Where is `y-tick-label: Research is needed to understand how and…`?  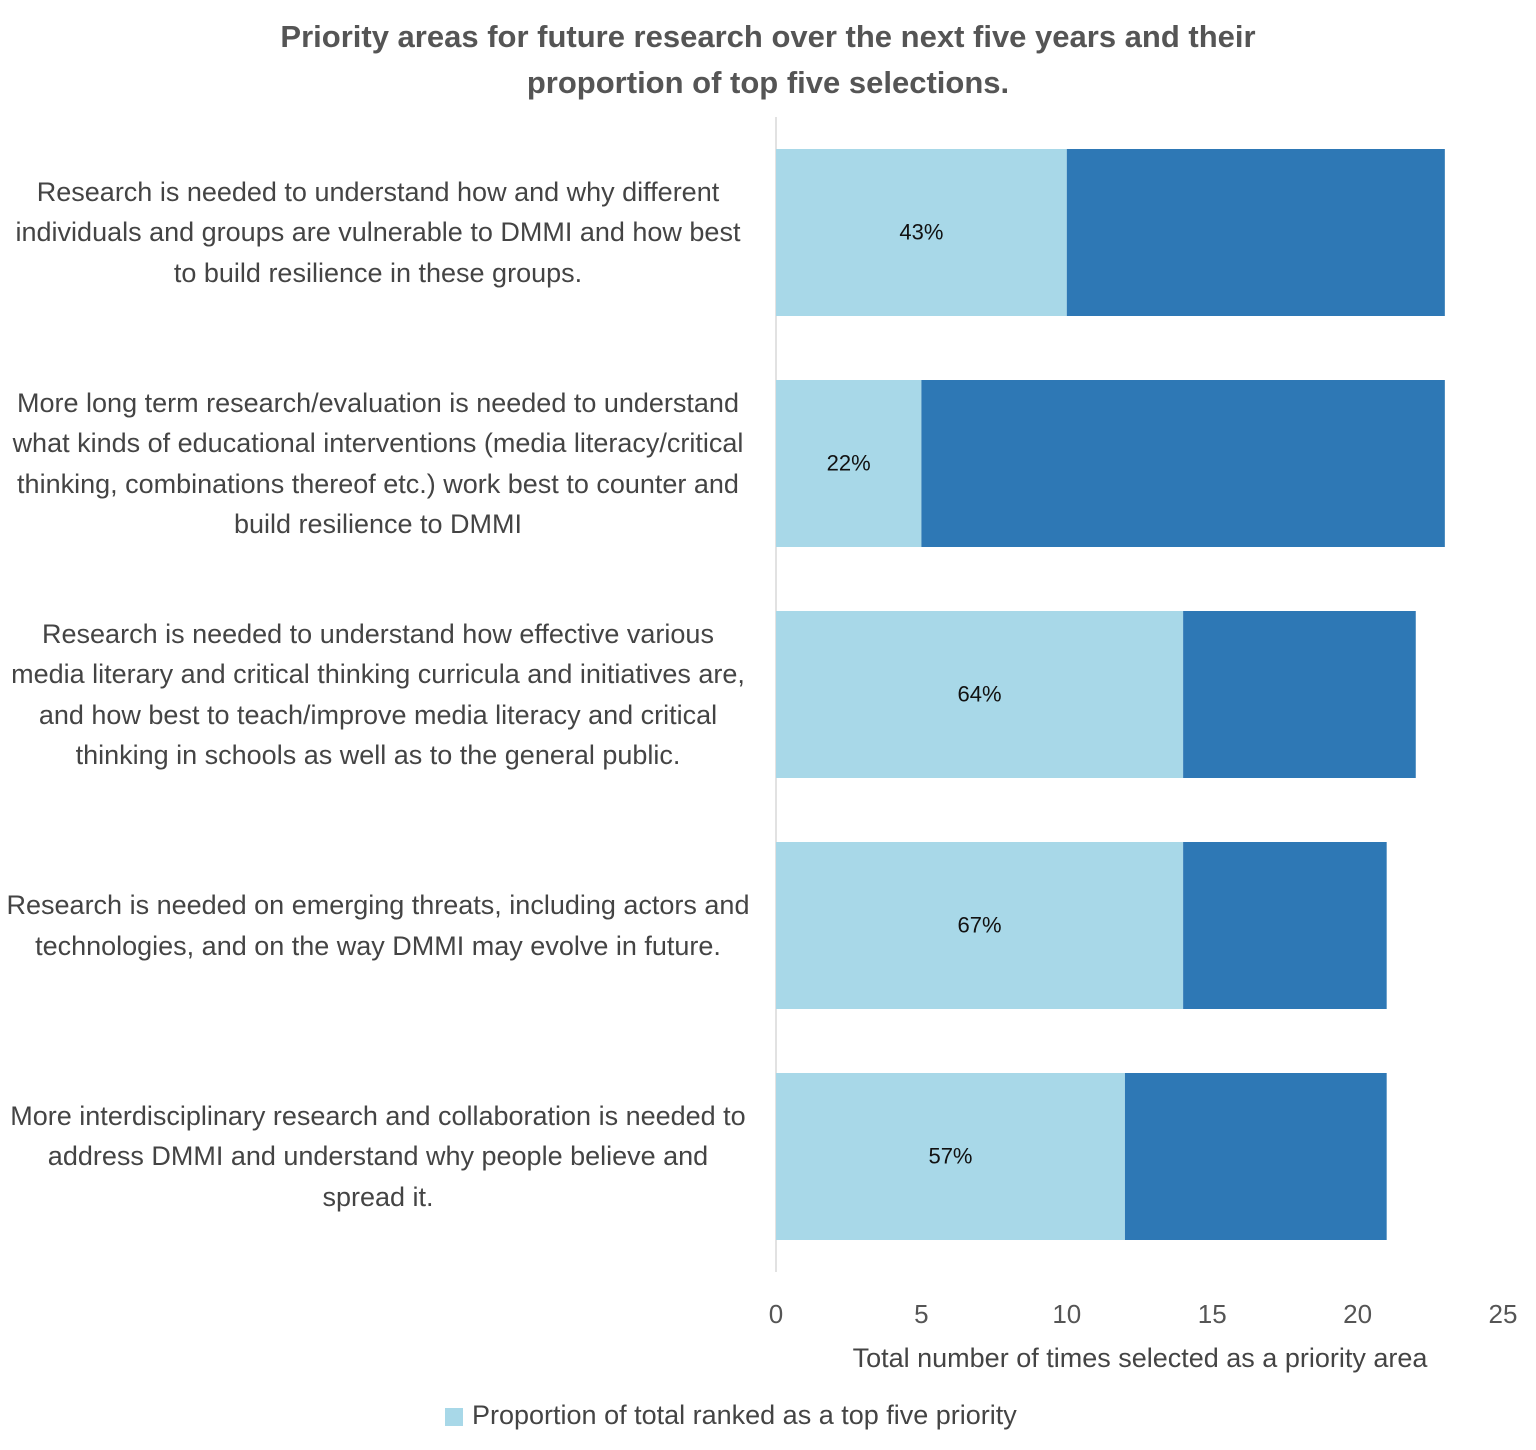 y-tick-label: Research is needed to understand how and… is located at coordinates (378, 232).